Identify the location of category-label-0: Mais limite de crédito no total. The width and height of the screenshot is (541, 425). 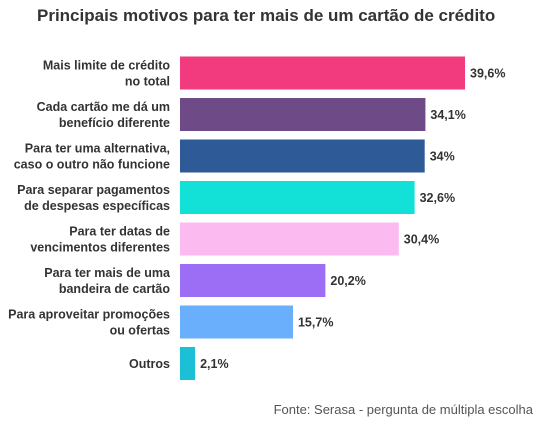
(106, 74).